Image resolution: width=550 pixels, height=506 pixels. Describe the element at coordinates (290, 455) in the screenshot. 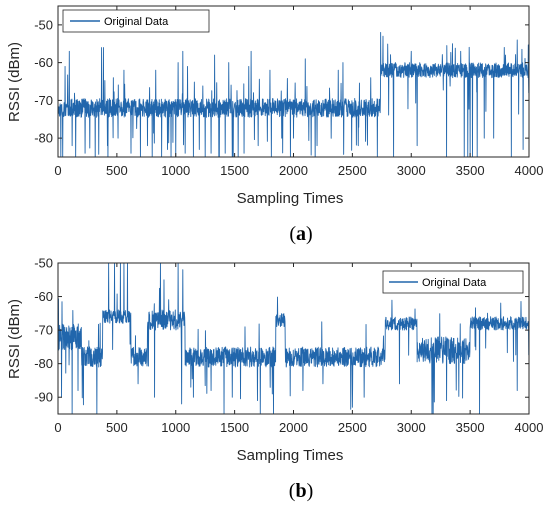

I see `x-axis-title-b: Sampling Times` at that location.